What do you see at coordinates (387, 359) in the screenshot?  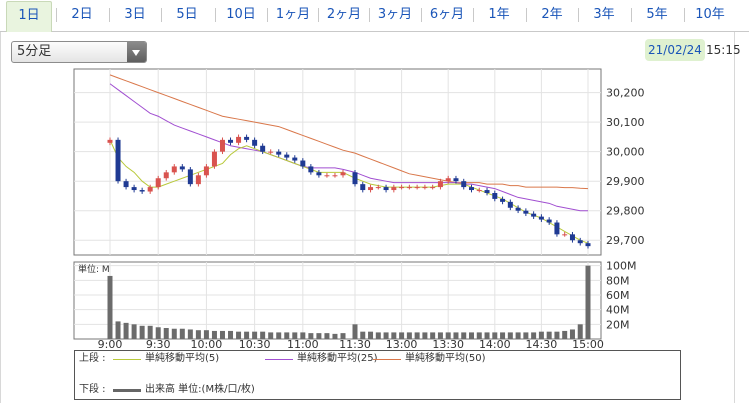 I see `legend-ma50-swatch` at bounding box center [387, 359].